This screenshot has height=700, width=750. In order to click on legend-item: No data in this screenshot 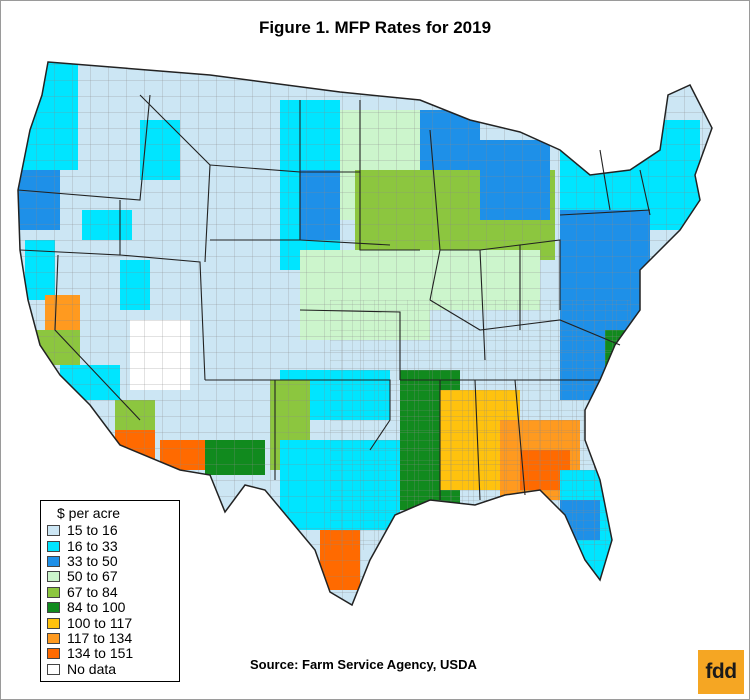, I will do `click(110, 668)`.